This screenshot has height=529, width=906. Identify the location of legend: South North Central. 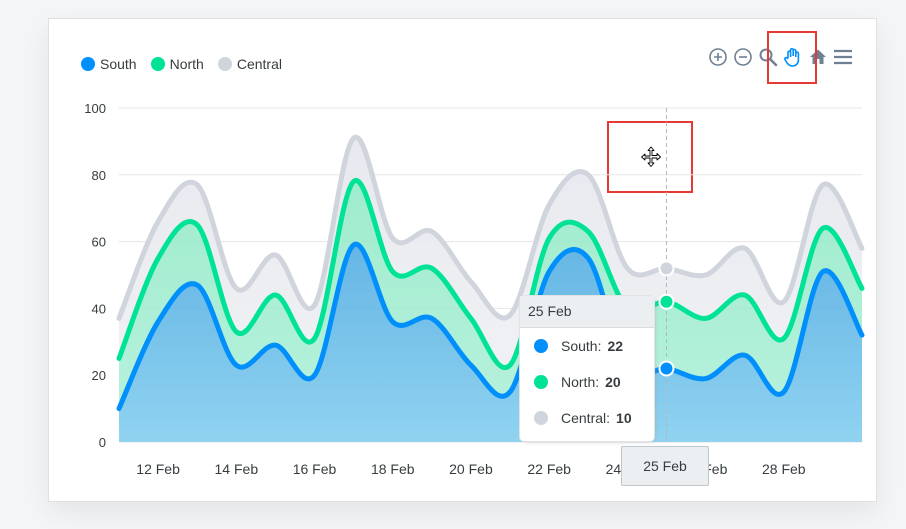
(181, 64).